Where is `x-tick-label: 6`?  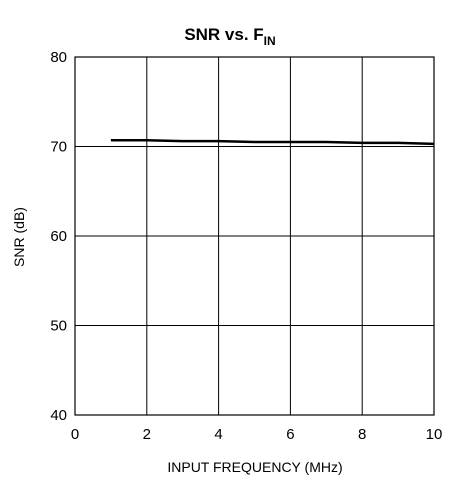 x-tick-label: 6 is located at coordinates (290, 434).